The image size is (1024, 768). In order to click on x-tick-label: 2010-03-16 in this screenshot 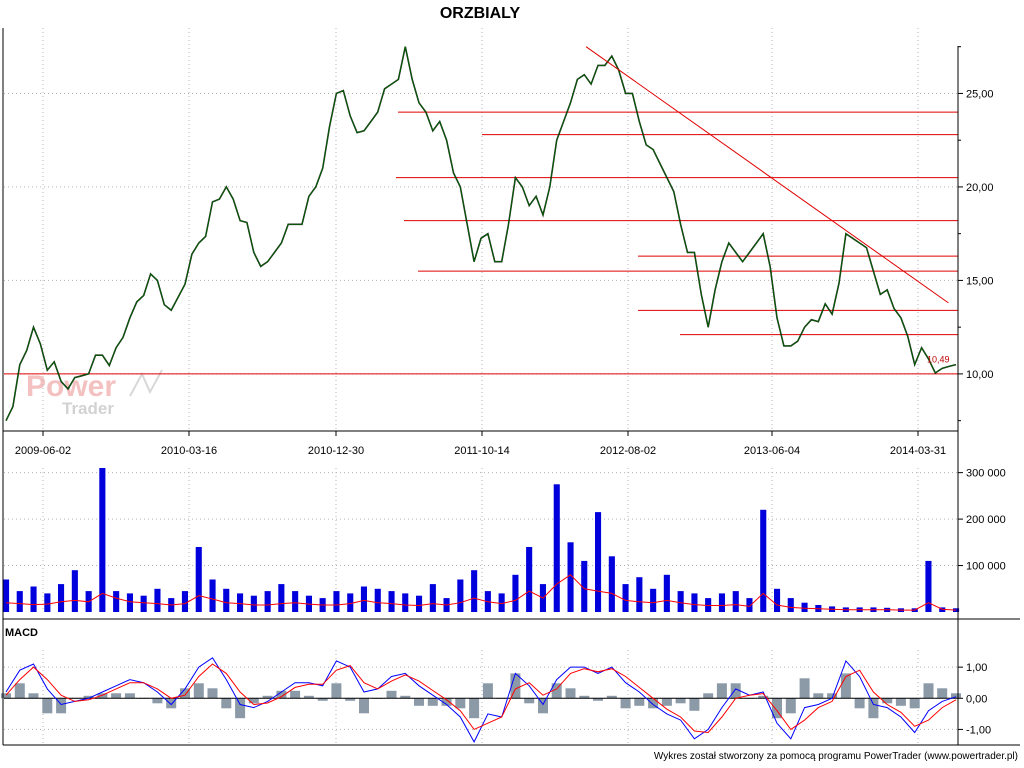, I will do `click(189, 451)`.